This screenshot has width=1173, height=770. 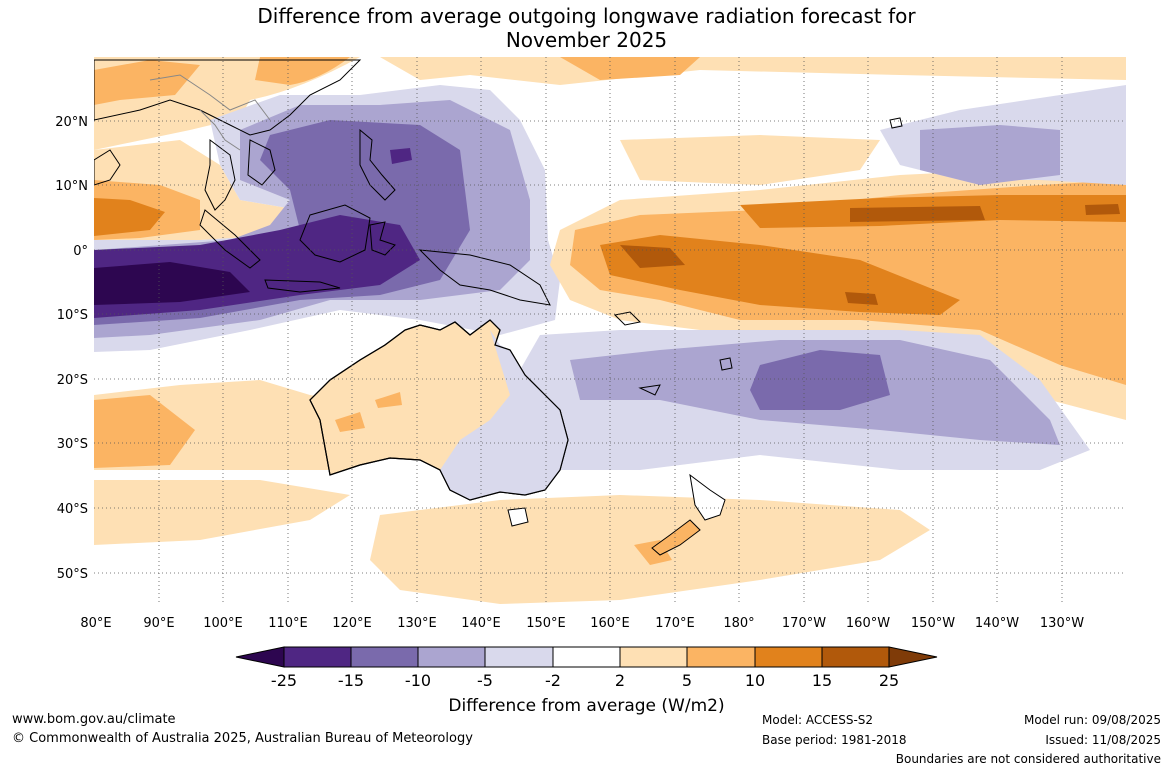 What do you see at coordinates (158, 623) in the screenshot?
I see `lon-label: 90°E` at bounding box center [158, 623].